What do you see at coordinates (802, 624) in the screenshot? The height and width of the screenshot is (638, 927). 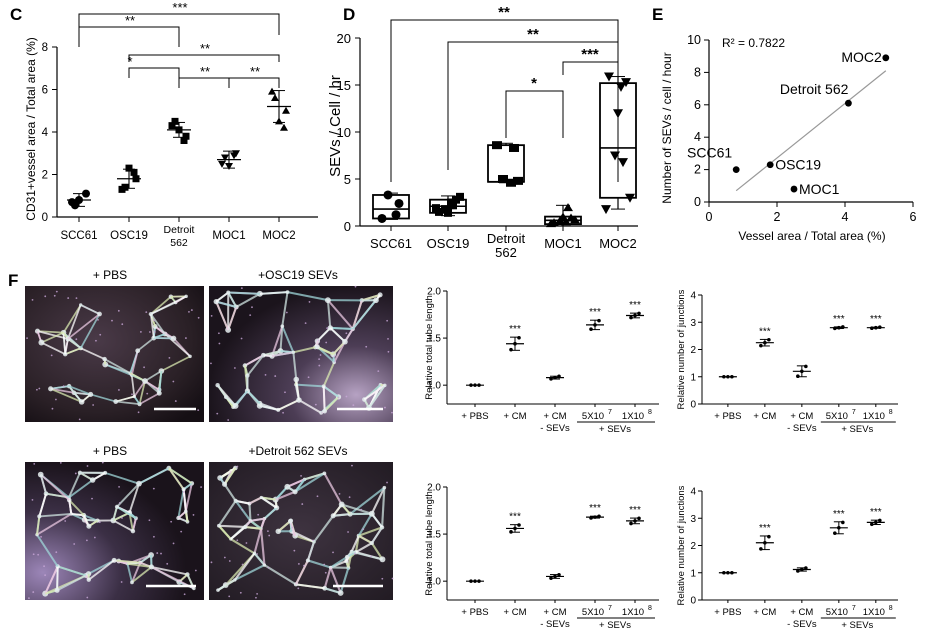 I see `f-xlabel-sub: - SEVs` at bounding box center [802, 624].